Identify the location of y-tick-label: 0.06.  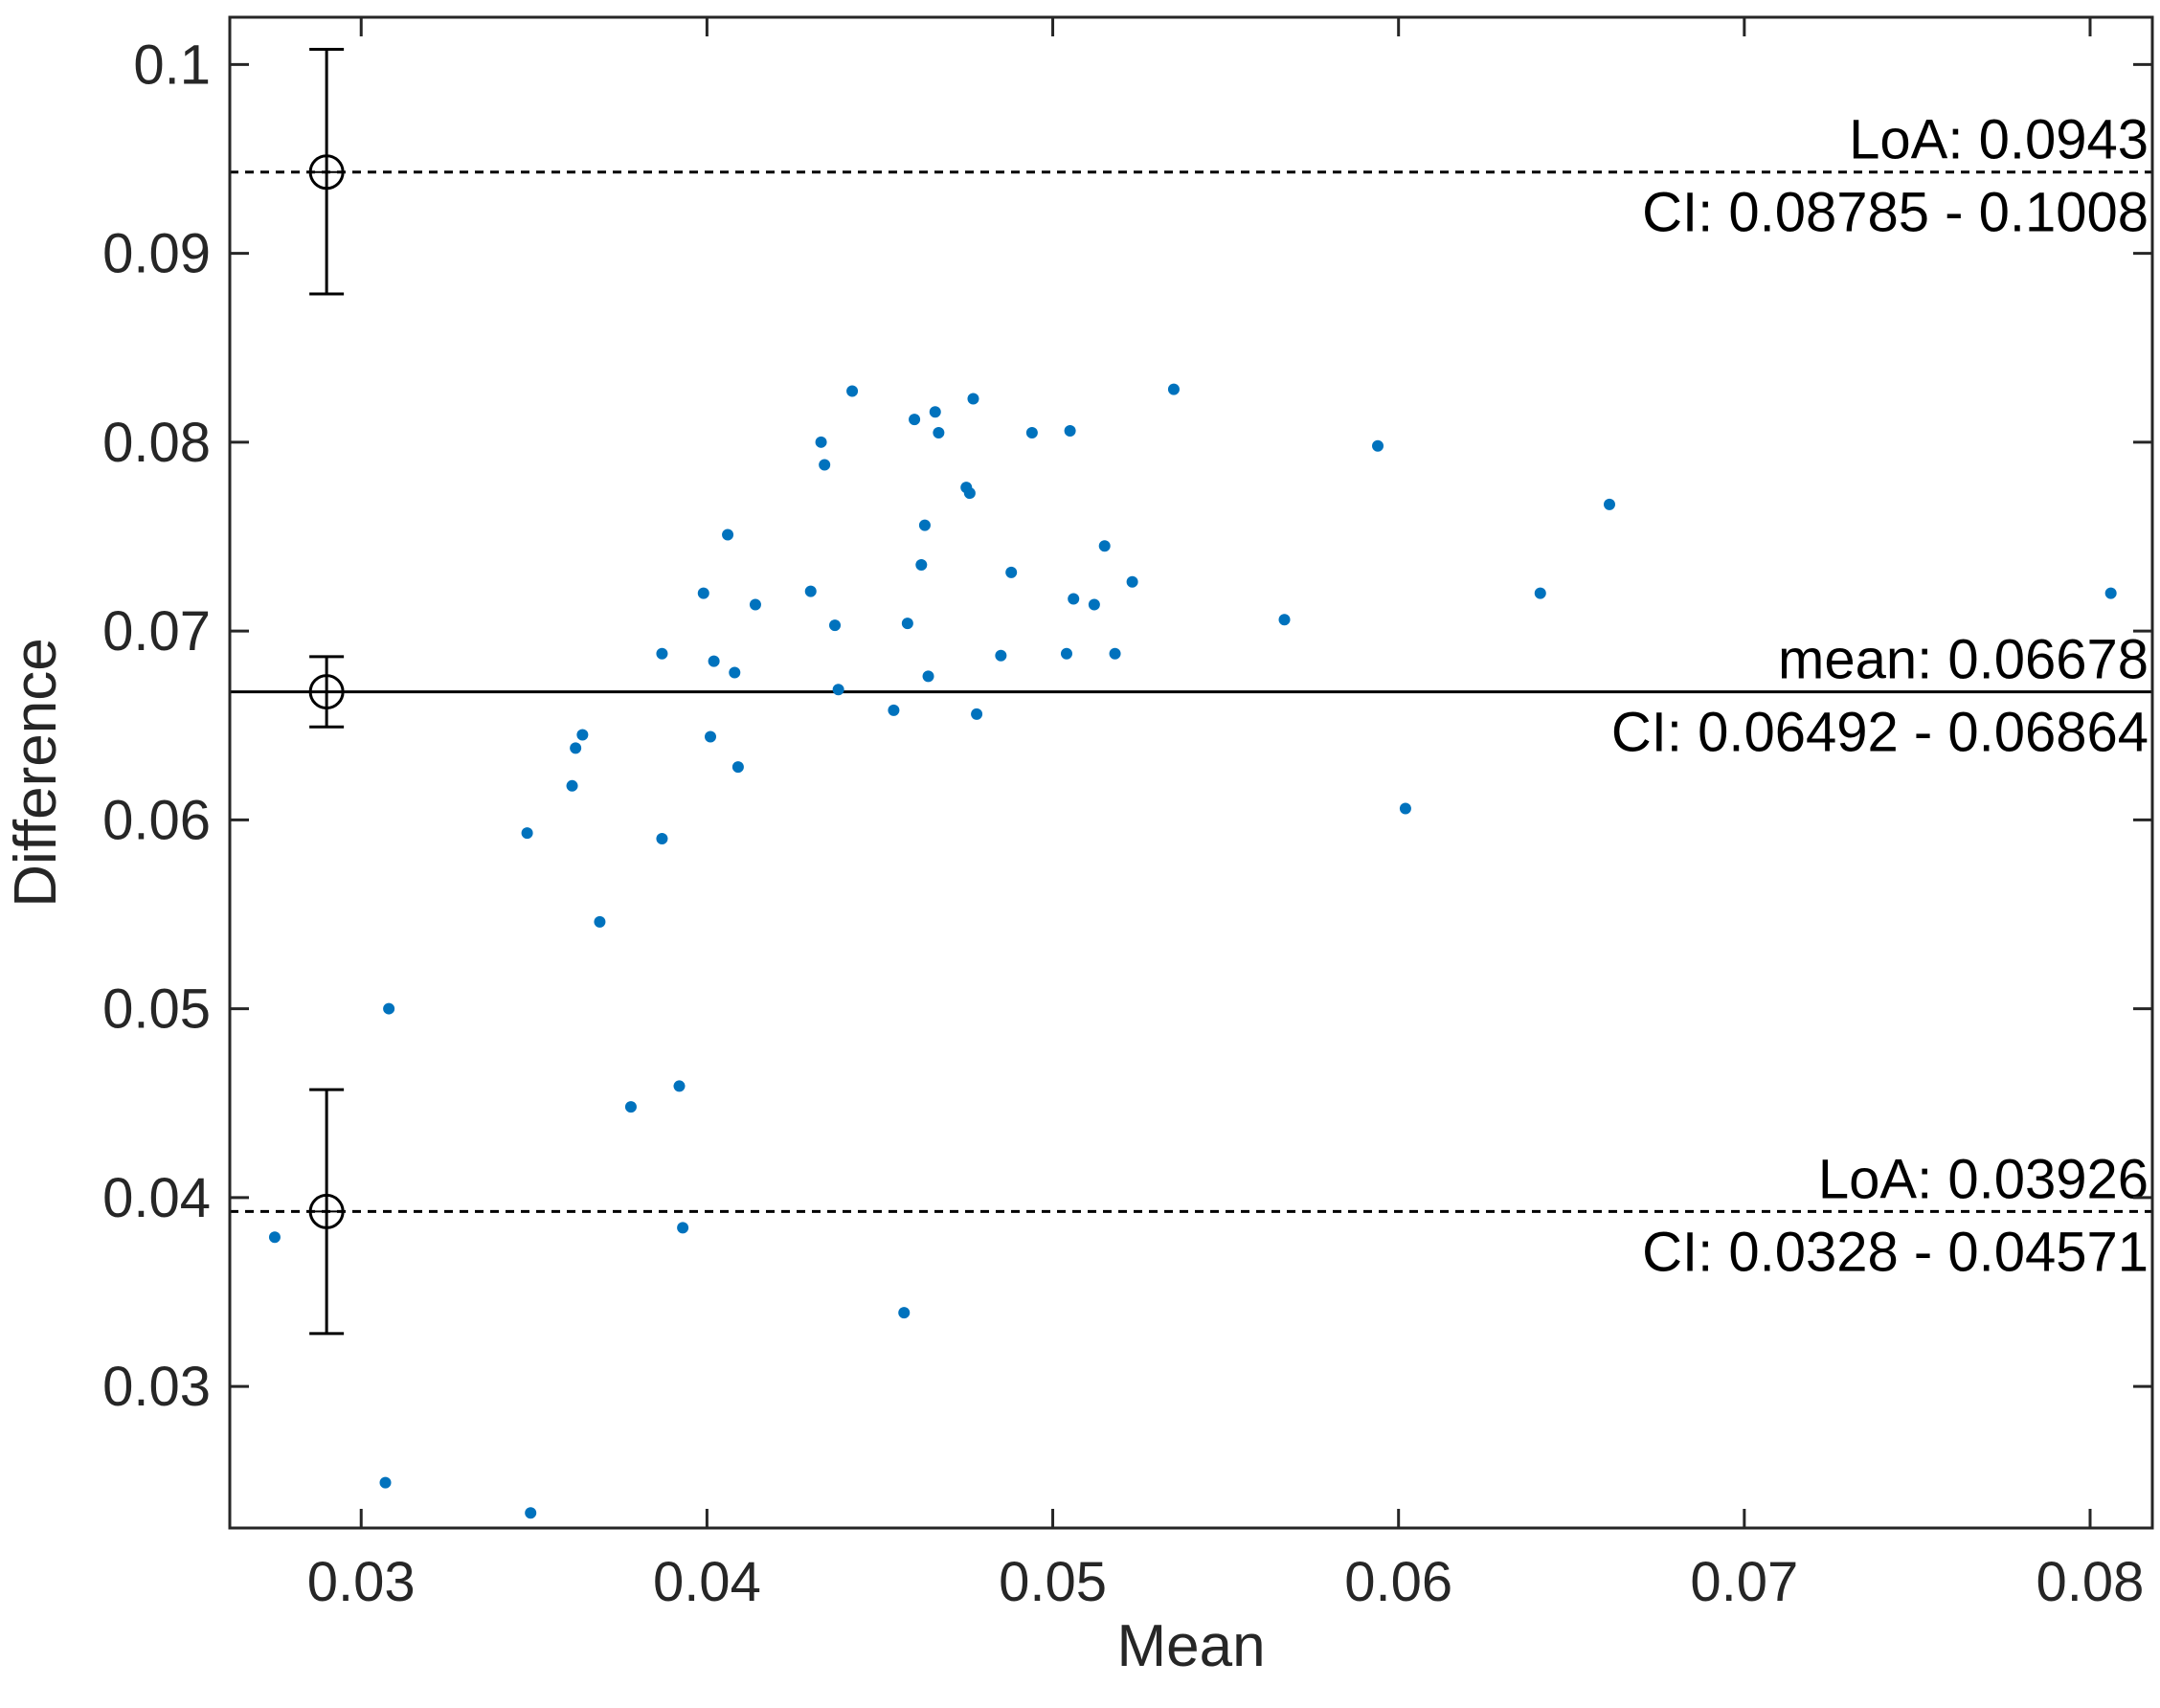
(157, 820).